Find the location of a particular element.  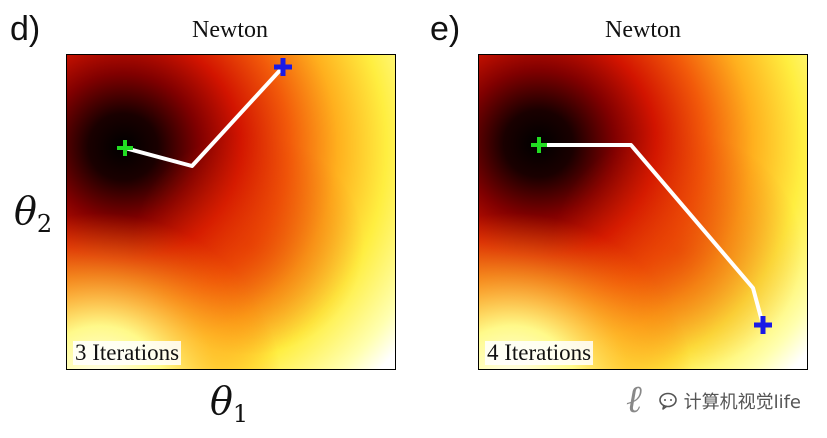

panel-d-iterations: 3 Iterations is located at coordinates (127, 352).